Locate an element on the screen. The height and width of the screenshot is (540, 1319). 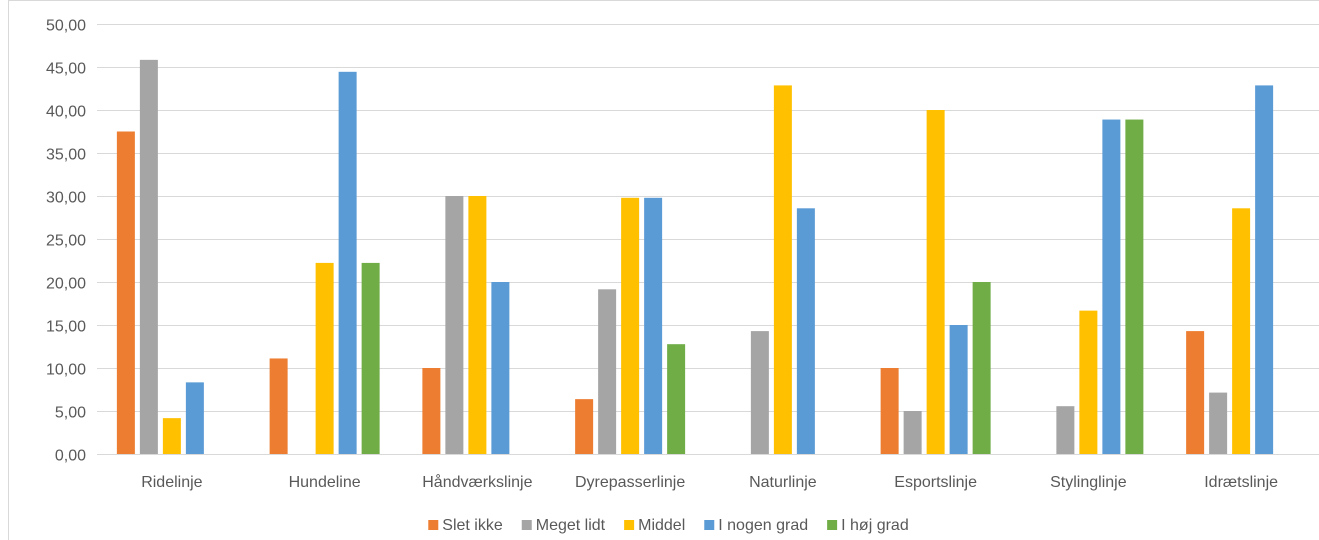
legend-item: Middel is located at coordinates (654, 525).